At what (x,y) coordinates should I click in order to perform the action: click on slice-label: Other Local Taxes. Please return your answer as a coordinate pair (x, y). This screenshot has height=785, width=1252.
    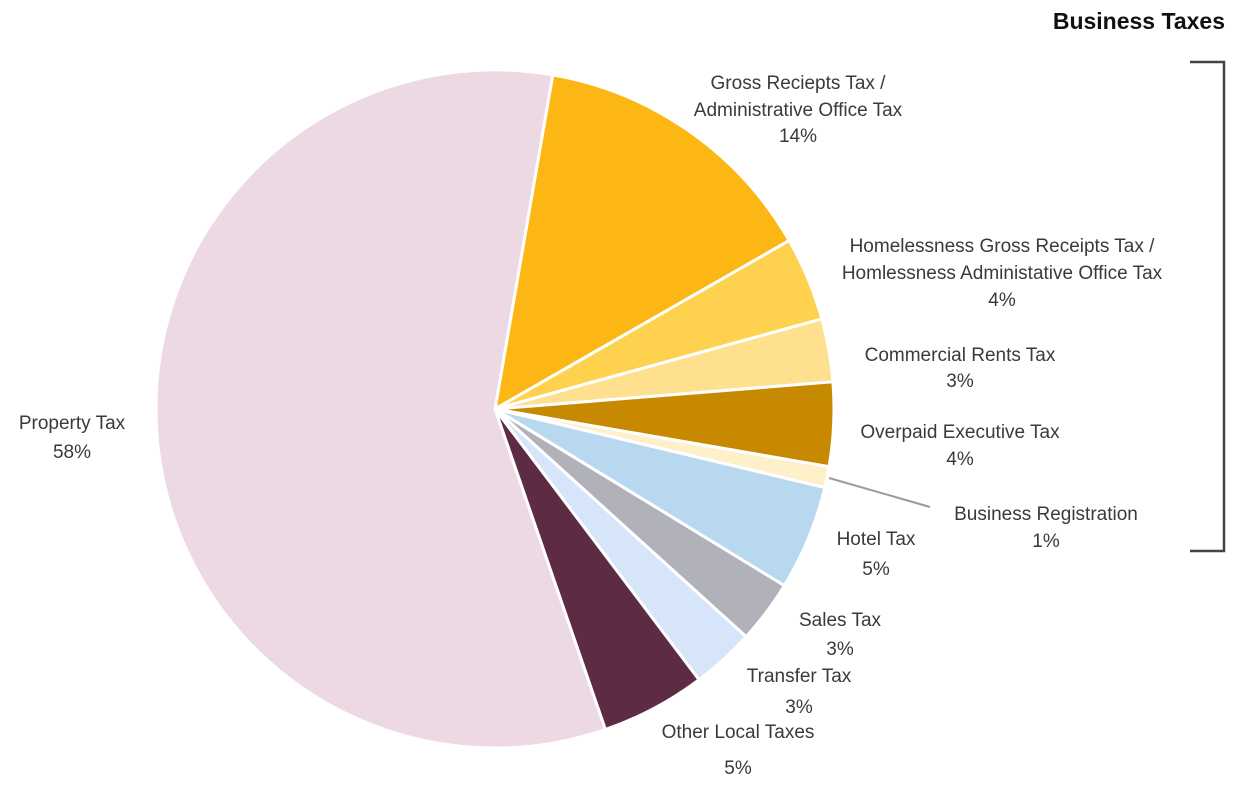
    Looking at the image, I should click on (738, 732).